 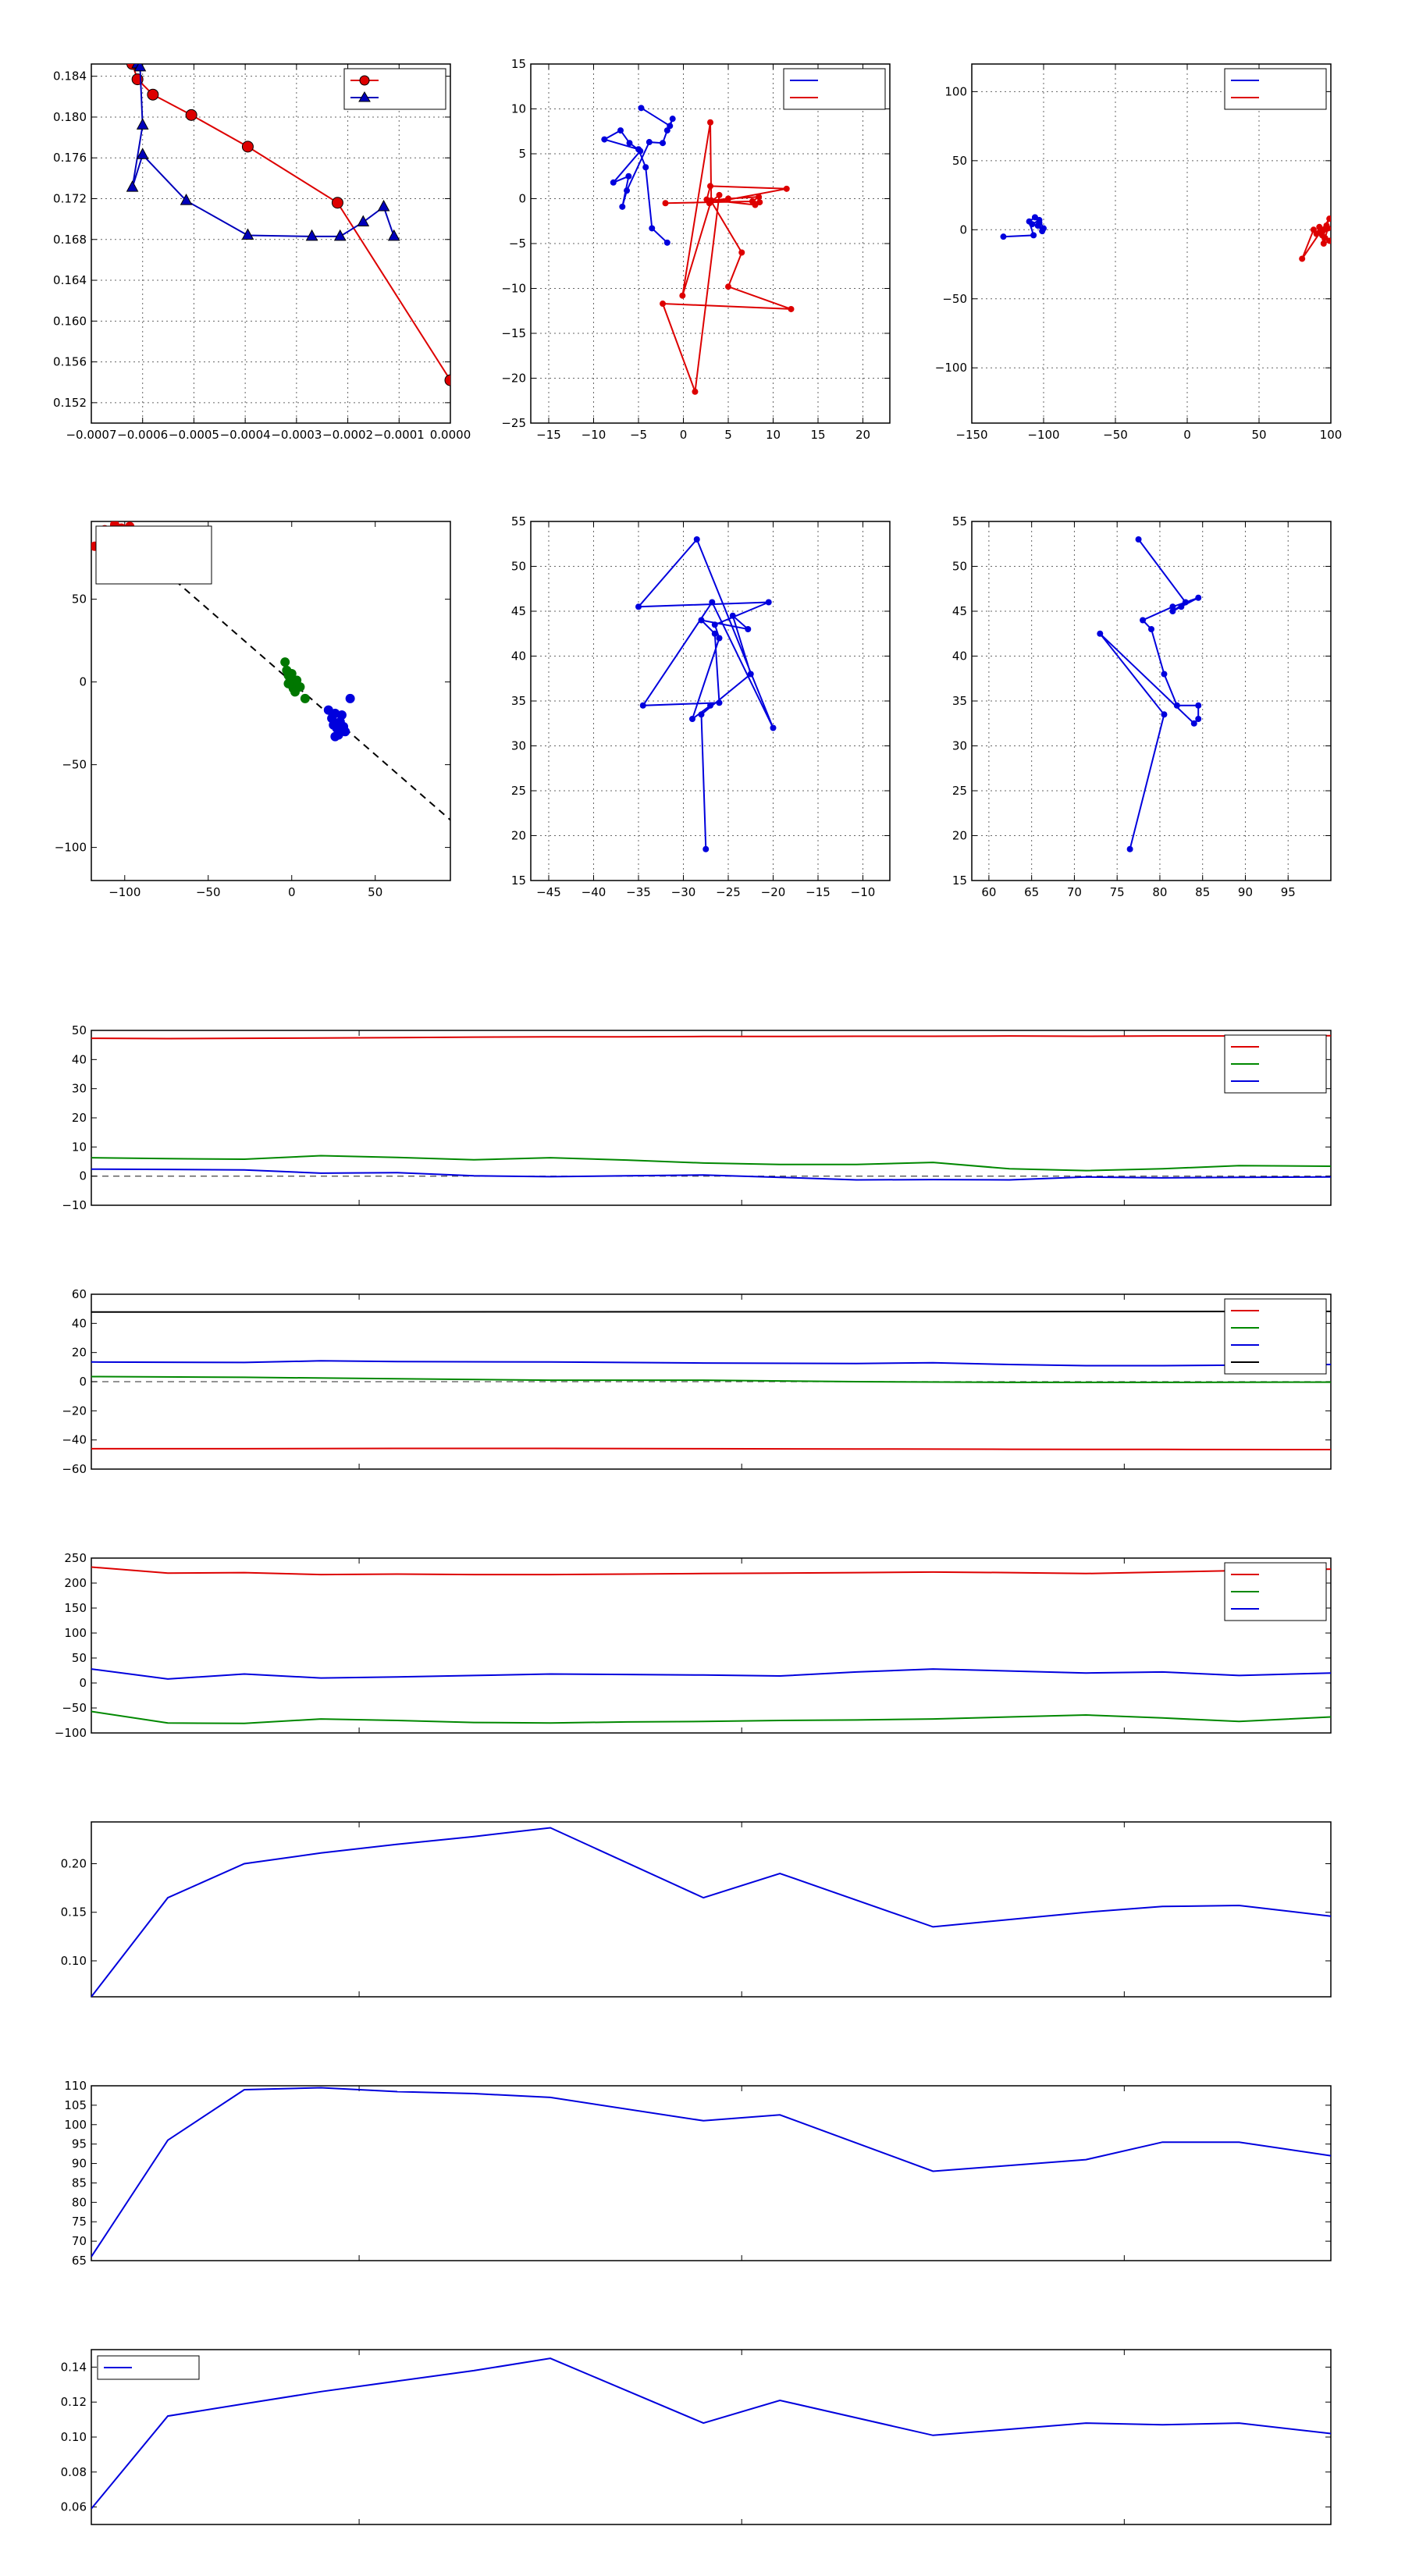 I want to click on x-tick-label: 100, so click(x=1332, y=435).